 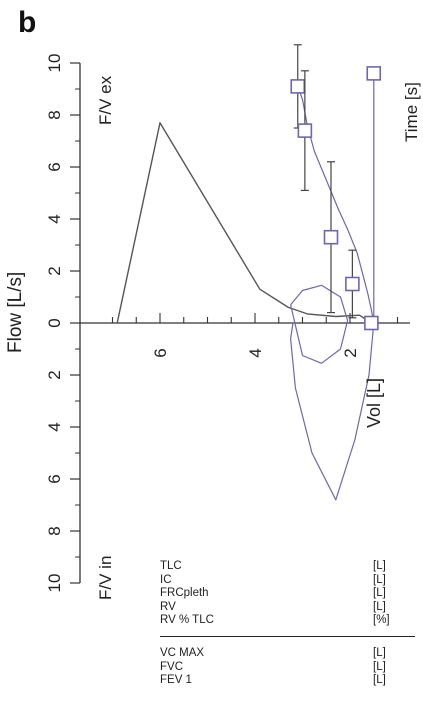 What do you see at coordinates (280, 581) in the screenshot?
I see `parameter-row: IC [L]` at bounding box center [280, 581].